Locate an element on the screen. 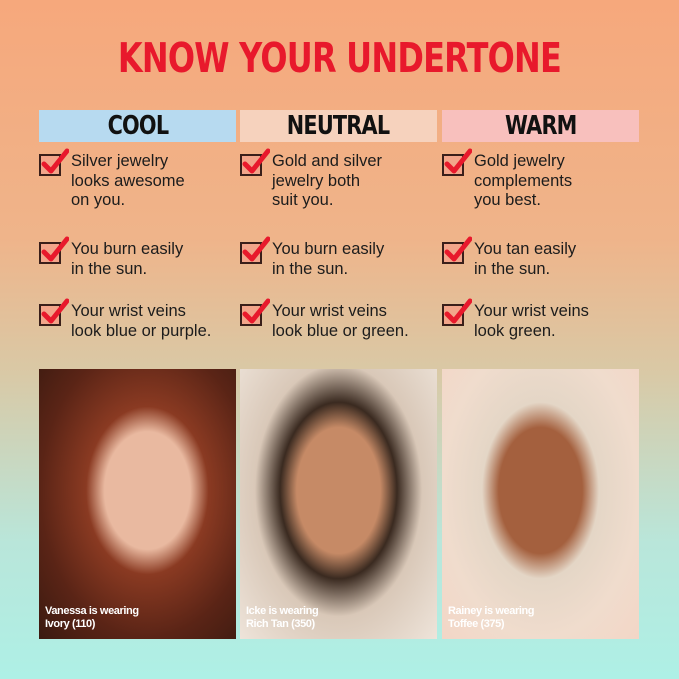 The height and width of the screenshot is (679, 679). checklist-item: Your wrist veins look blue or purple. is located at coordinates (125, 319).